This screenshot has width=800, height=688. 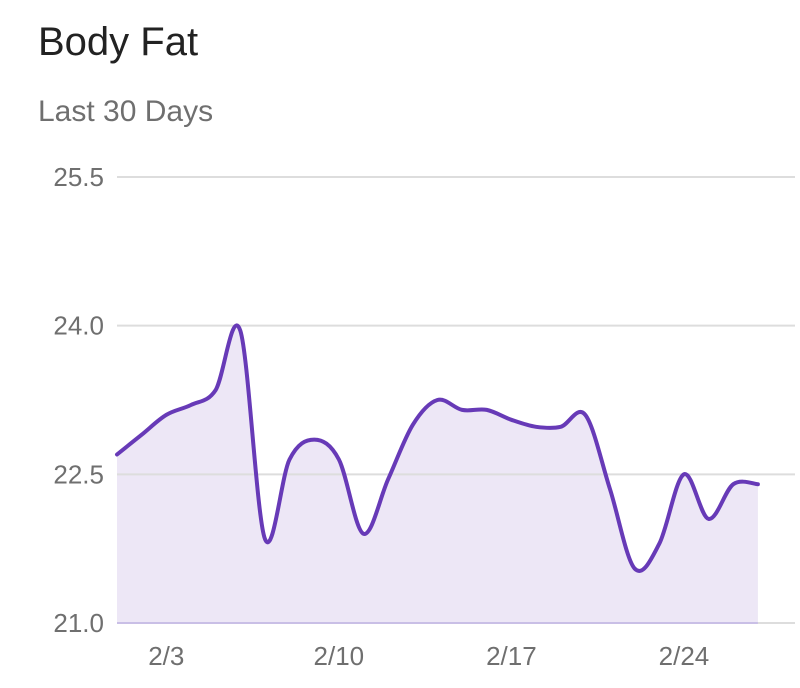 I want to click on y-tick-label: 24.0, so click(x=78, y=326).